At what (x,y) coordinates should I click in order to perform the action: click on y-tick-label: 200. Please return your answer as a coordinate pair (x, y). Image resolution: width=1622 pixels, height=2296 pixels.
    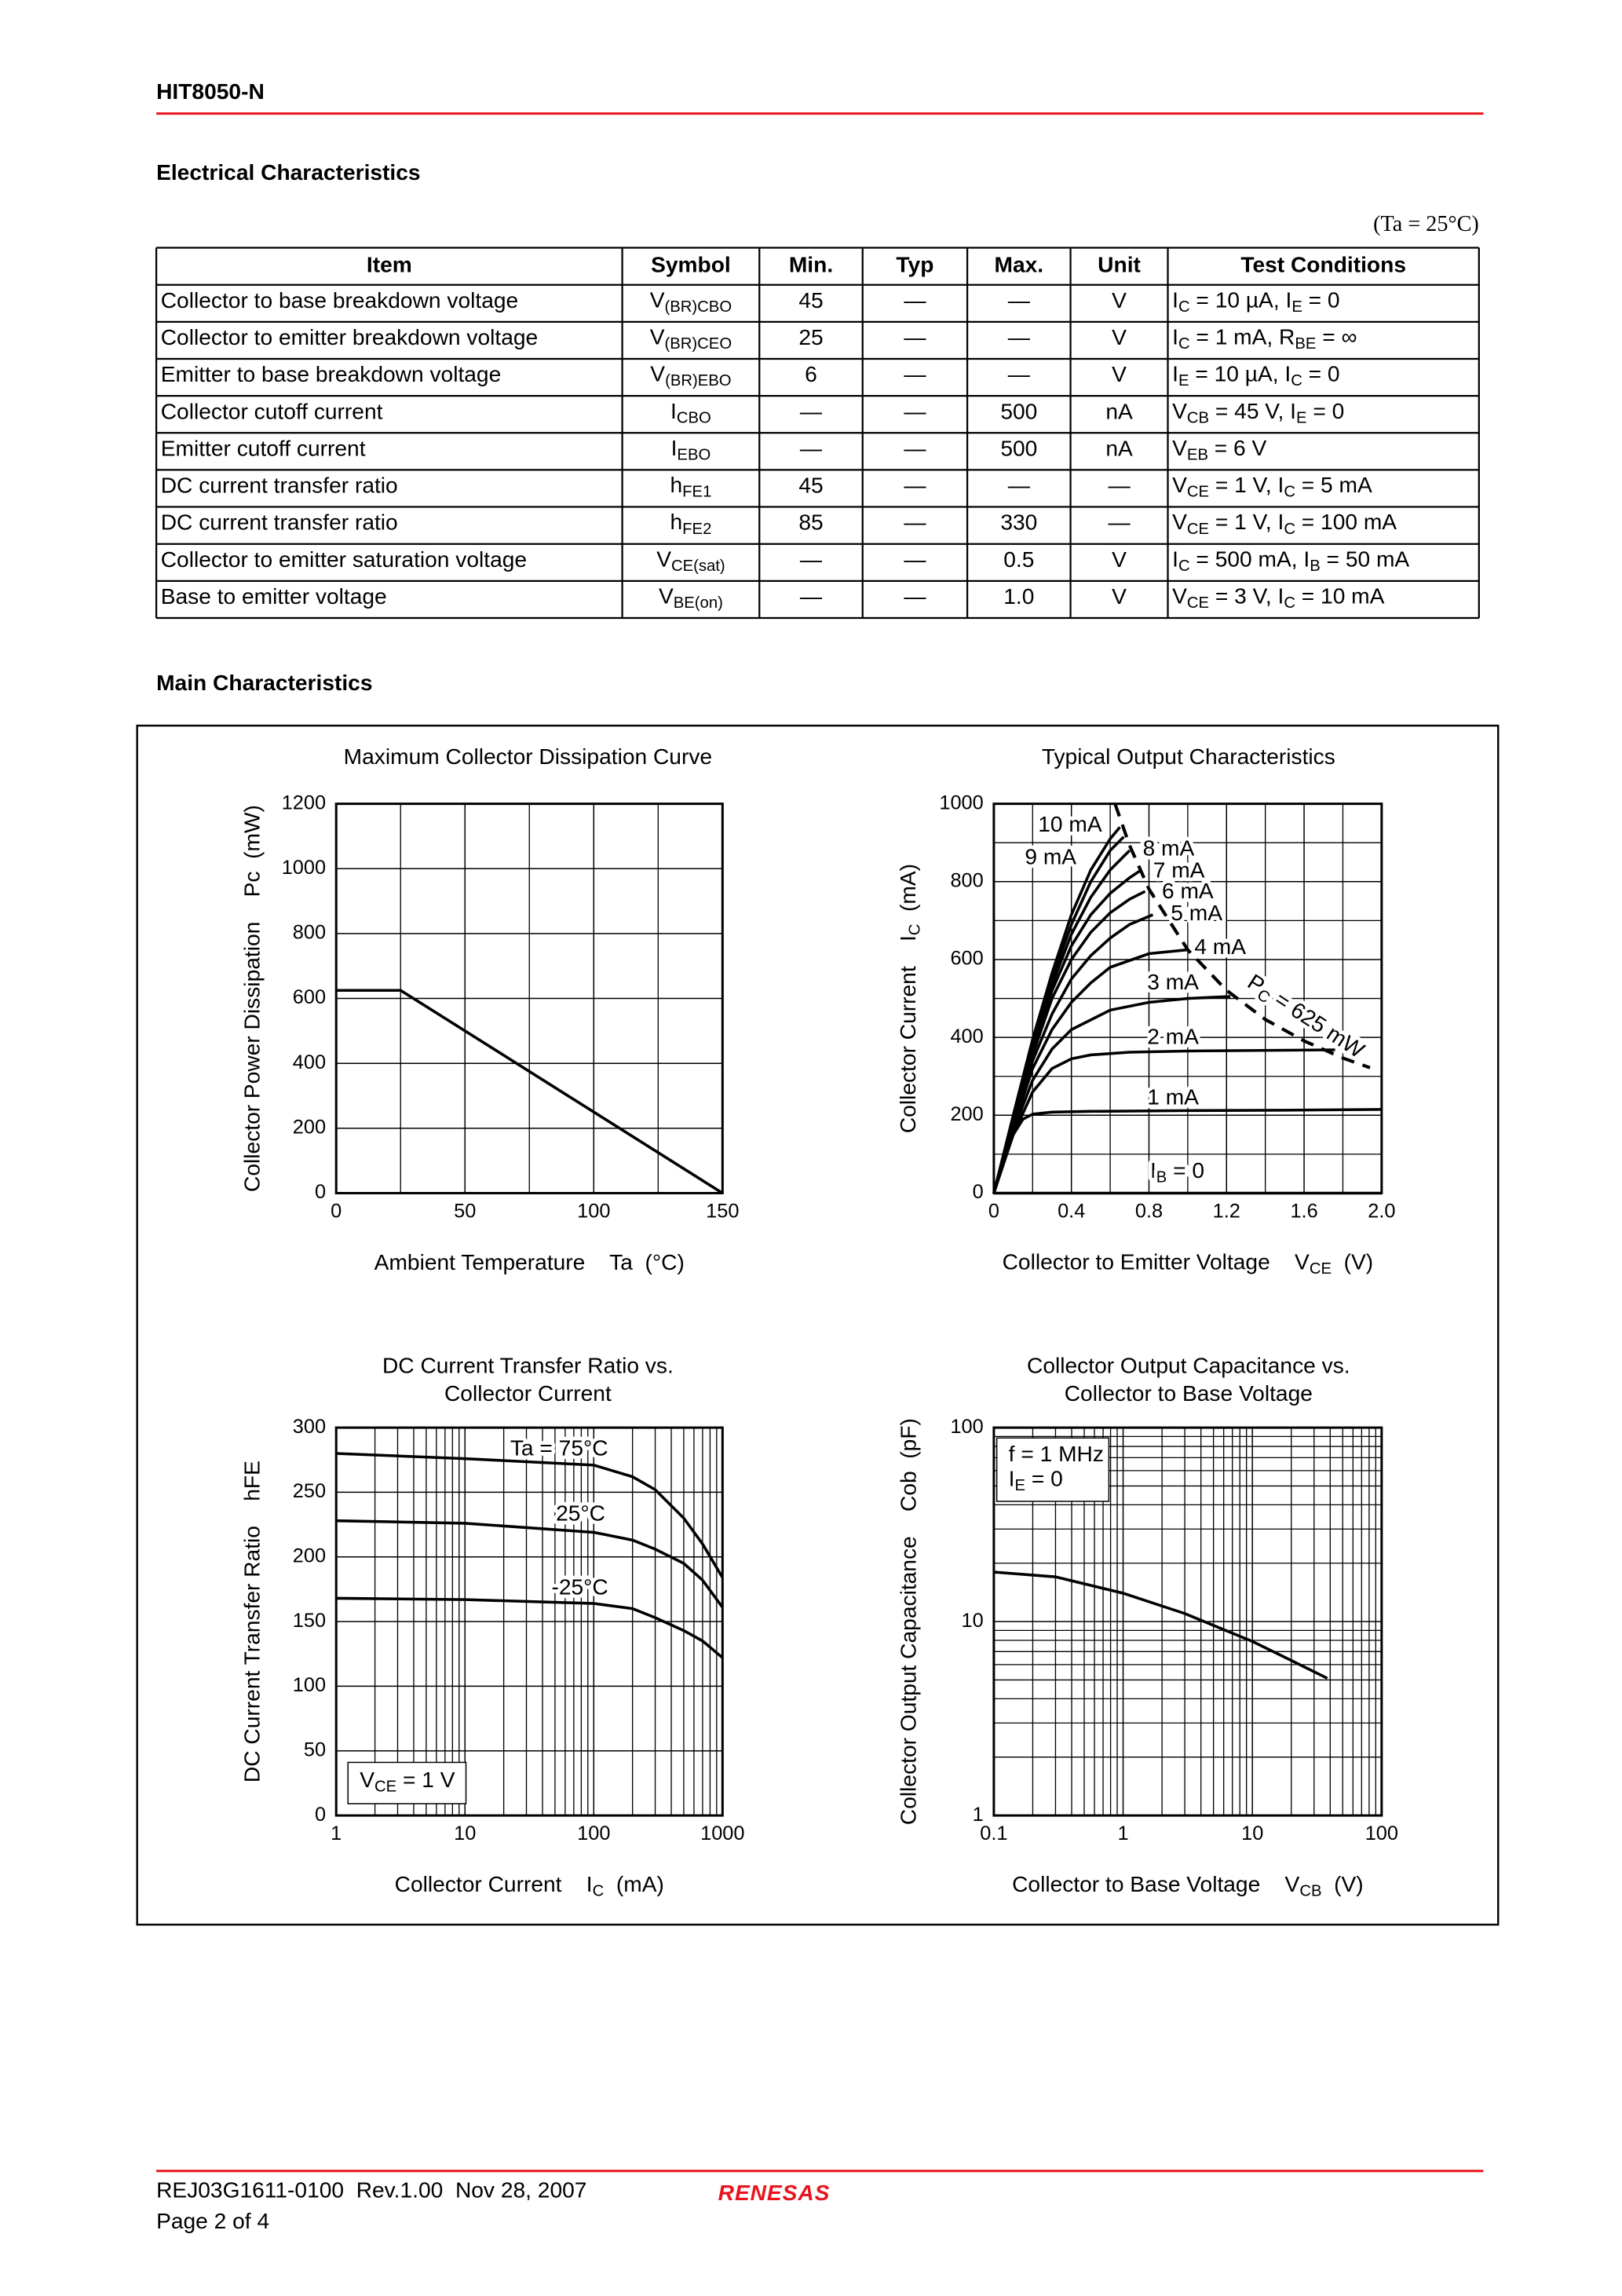
    Looking at the image, I should click on (309, 1556).